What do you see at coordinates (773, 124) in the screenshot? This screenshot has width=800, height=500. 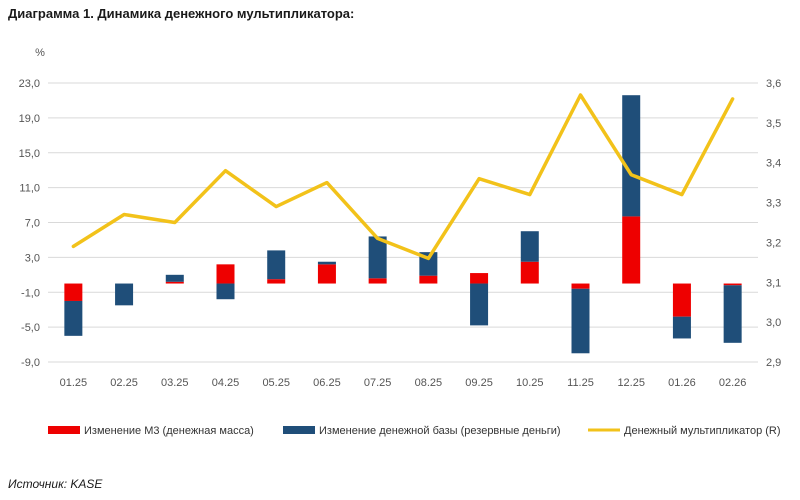 I see `right-tick-label: 3,5` at bounding box center [773, 124].